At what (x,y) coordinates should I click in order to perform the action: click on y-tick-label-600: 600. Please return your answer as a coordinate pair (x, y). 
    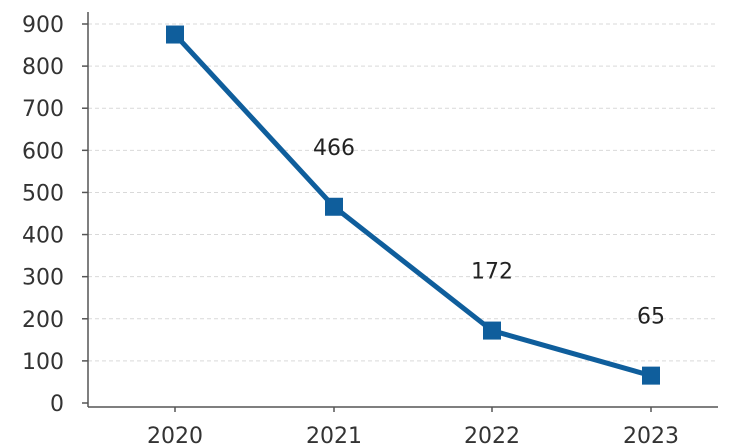
    Looking at the image, I should click on (43, 151).